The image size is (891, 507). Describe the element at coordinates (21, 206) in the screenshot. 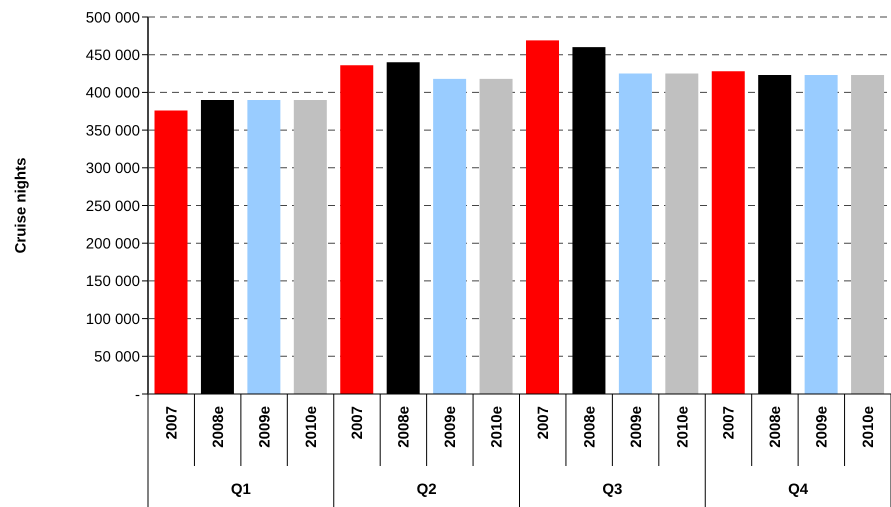

I see `y-axis-title: Cruise nights` at that location.